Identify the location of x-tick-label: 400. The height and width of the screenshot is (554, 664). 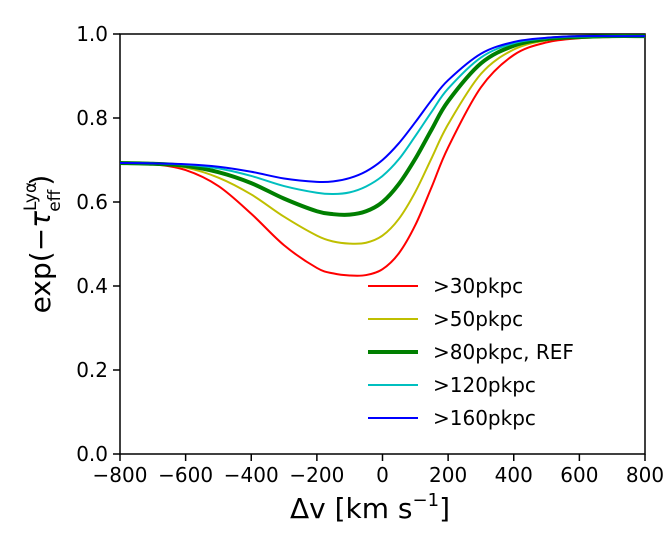
(514, 475).